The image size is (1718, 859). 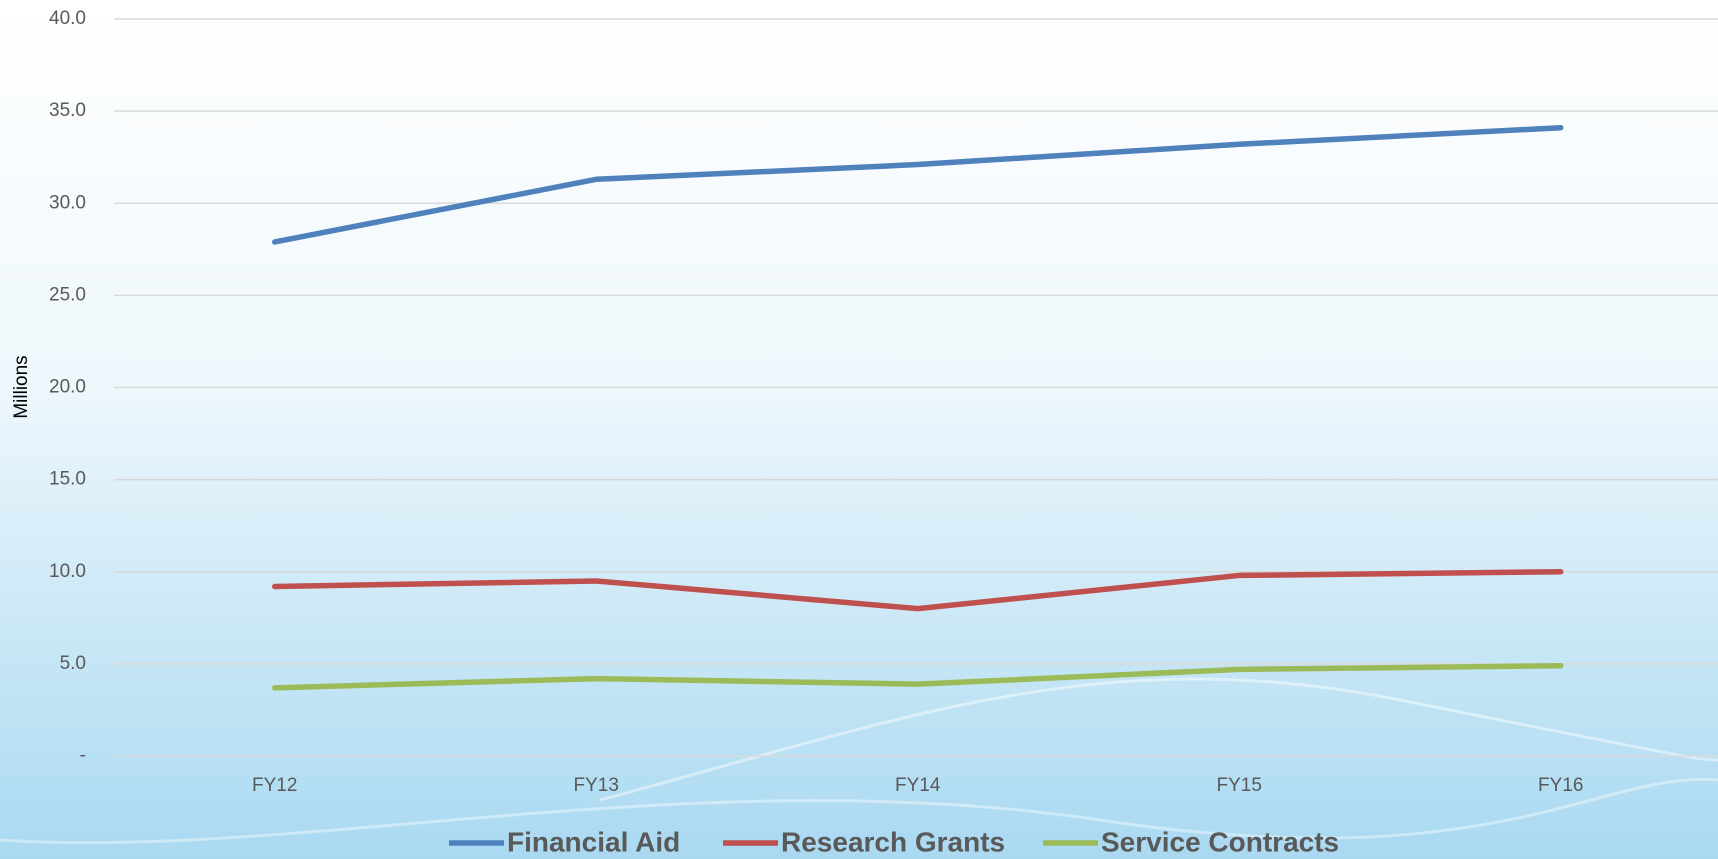 I want to click on y-tick-label: 35.0, so click(x=67, y=110).